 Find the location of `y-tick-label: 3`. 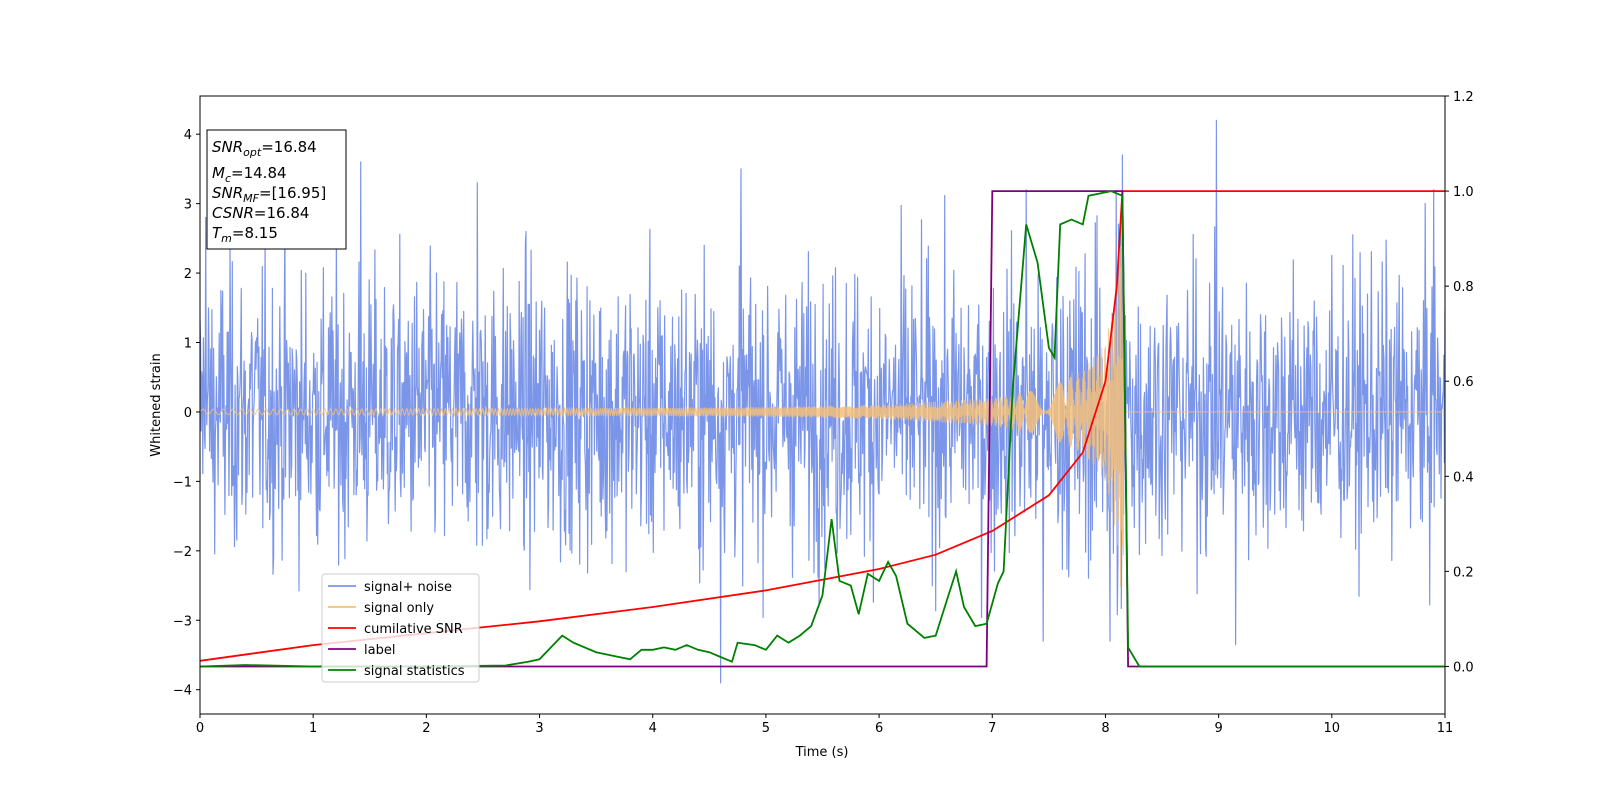

y-tick-label: 3 is located at coordinates (188, 205).